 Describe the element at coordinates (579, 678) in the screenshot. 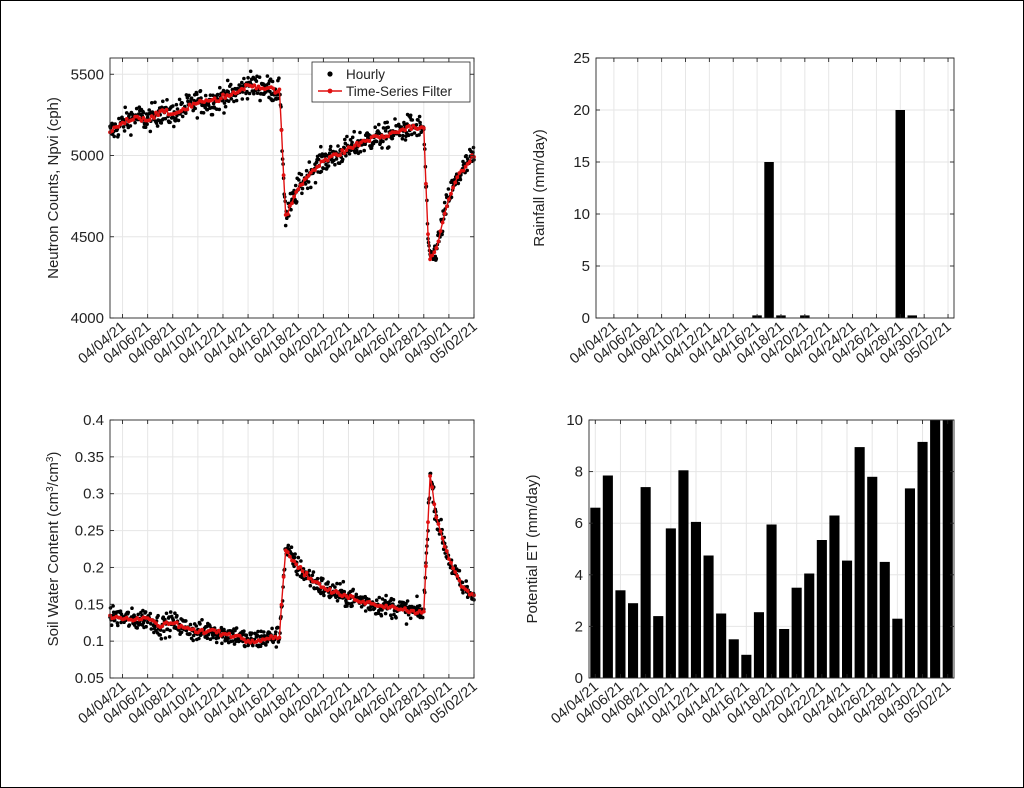

I see `y-tick-label: 0` at that location.